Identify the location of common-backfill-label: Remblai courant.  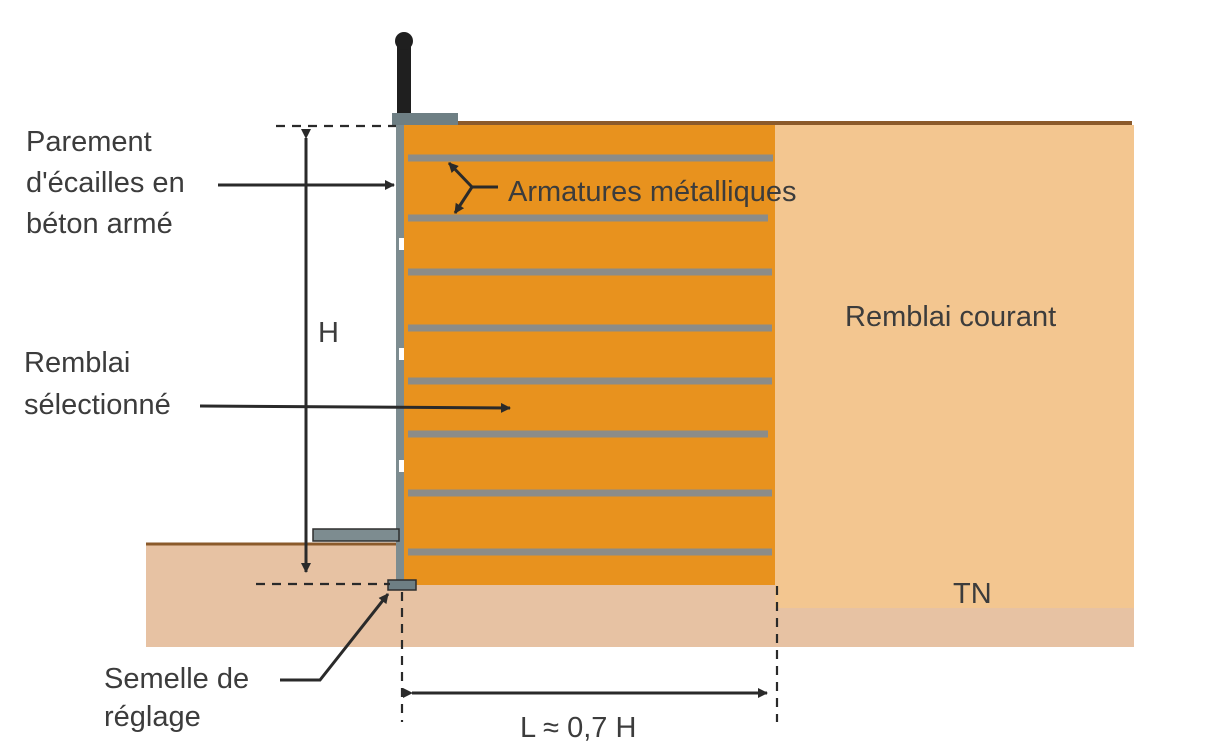
(950, 317).